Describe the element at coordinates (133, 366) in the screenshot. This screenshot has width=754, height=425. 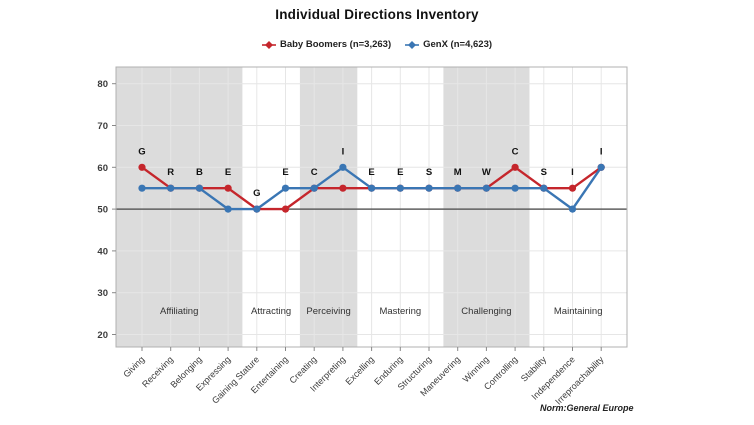
I see `svg-text: Giving` at that location.